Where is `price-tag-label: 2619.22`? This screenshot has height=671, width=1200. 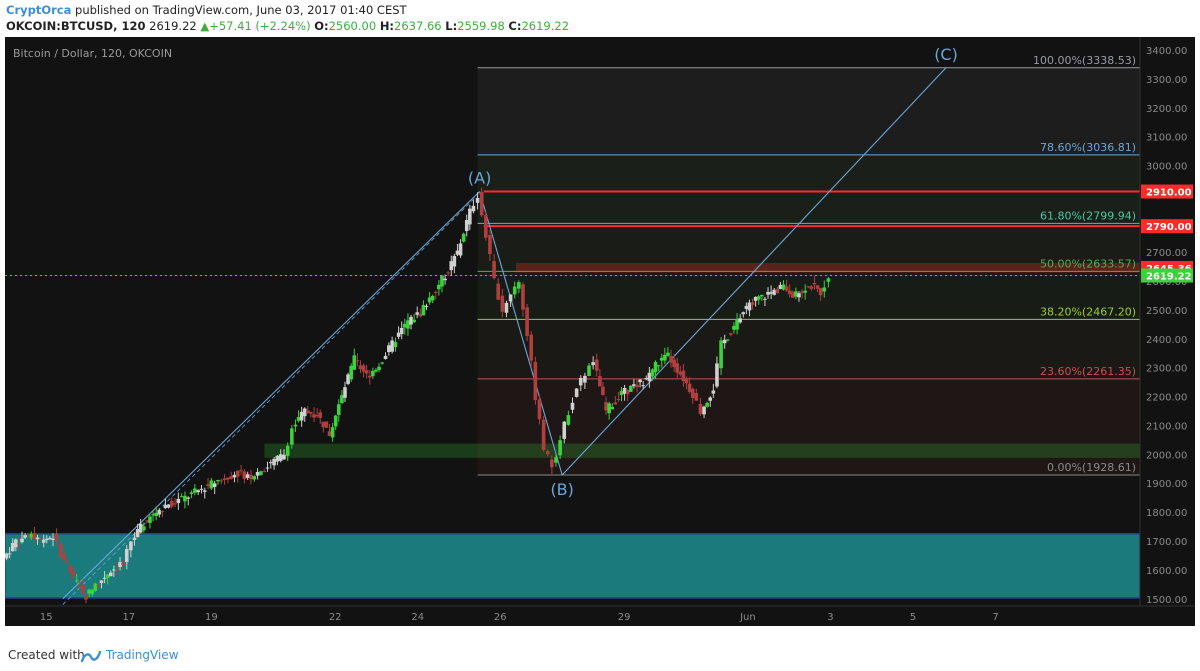 price-tag-label: 2619.22 is located at coordinates (1169, 277).